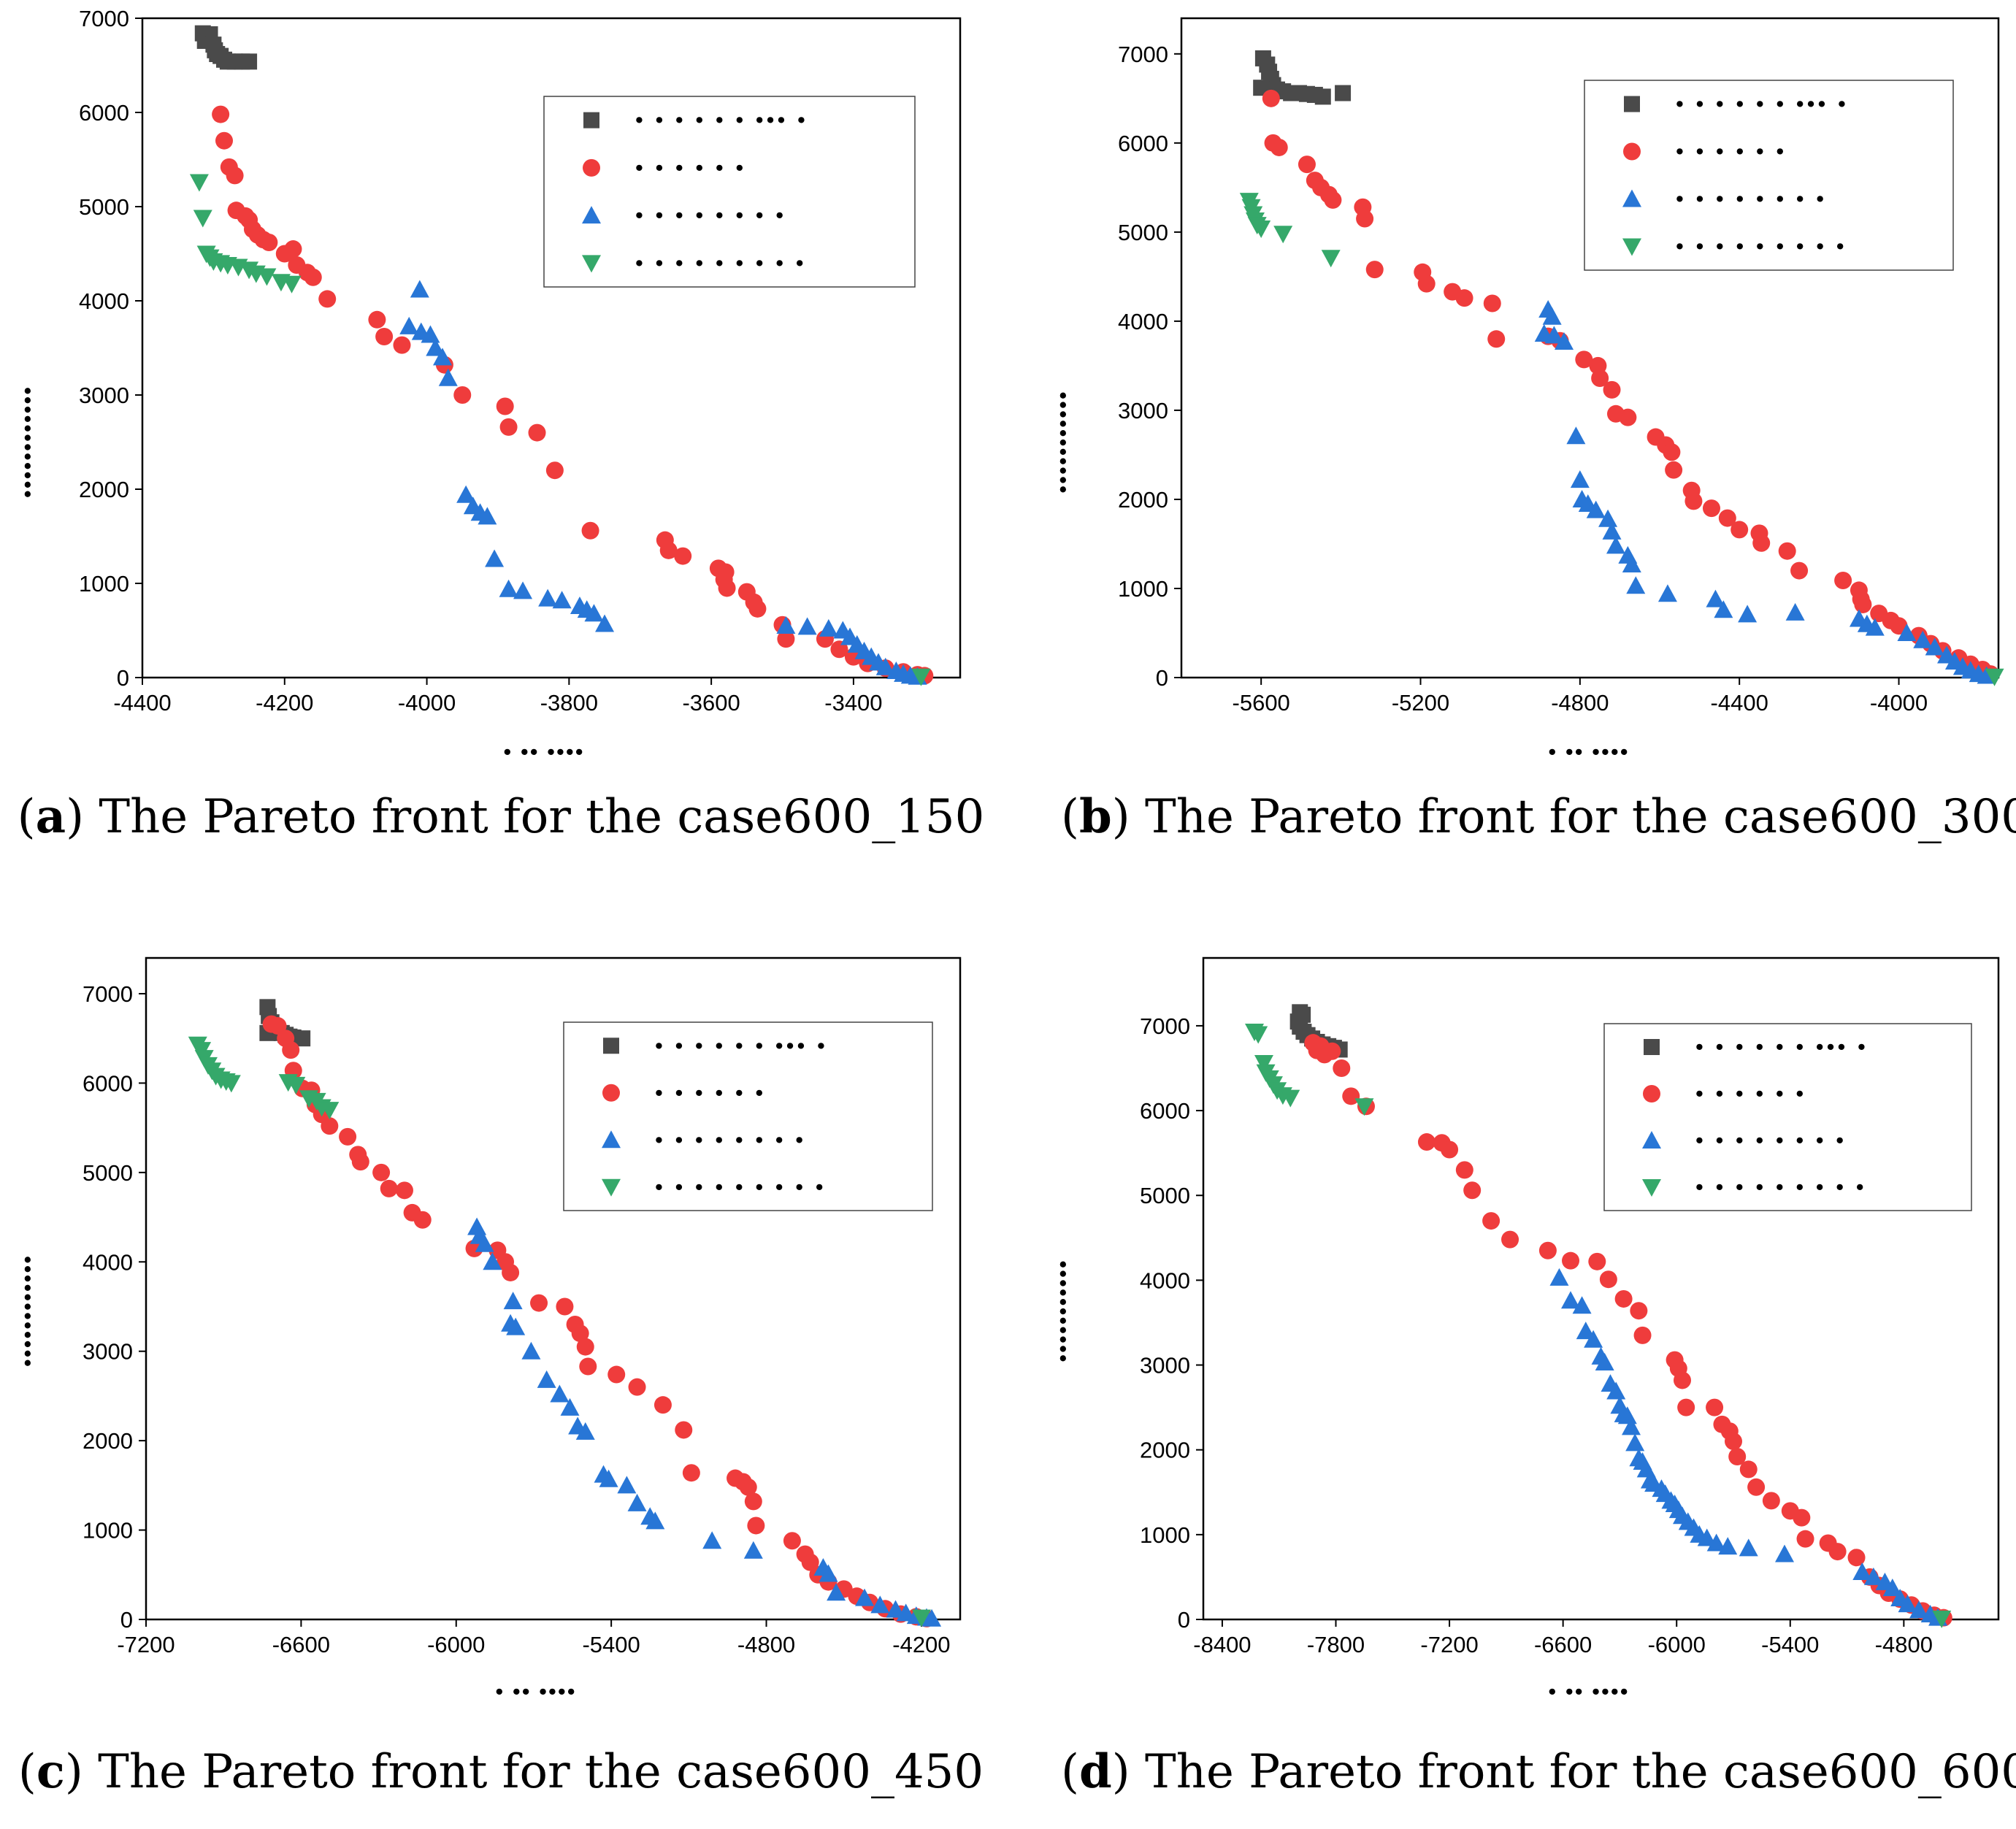 The height and width of the screenshot is (1829, 2016). Describe the element at coordinates (456, 1644) in the screenshot. I see `x-tick-label: -6000` at that location.